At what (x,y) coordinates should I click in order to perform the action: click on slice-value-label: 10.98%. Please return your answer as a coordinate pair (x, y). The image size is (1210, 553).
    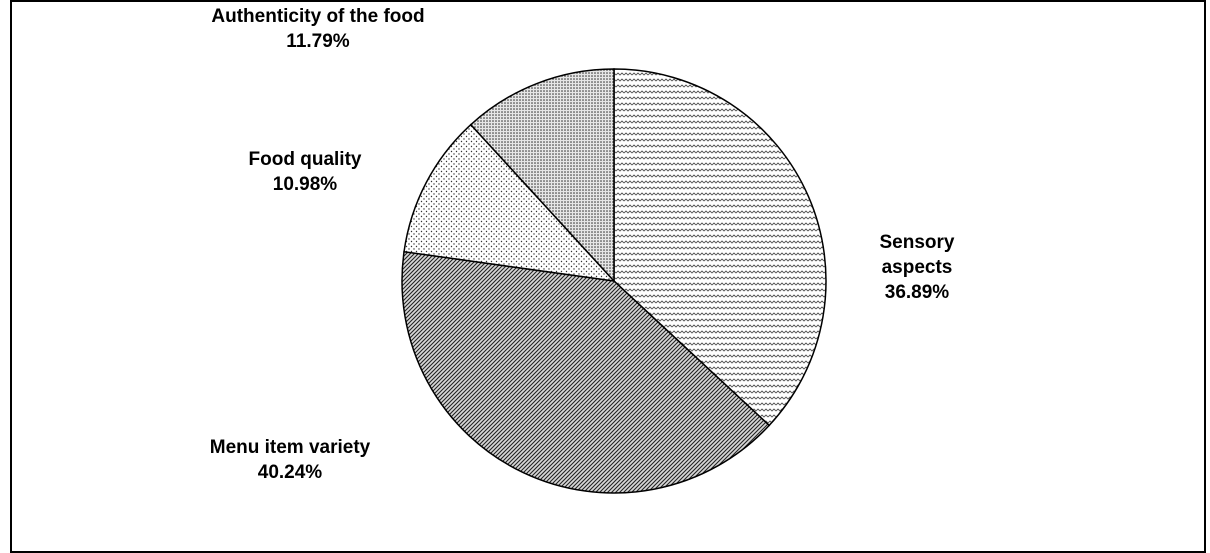
    Looking at the image, I should click on (305, 184).